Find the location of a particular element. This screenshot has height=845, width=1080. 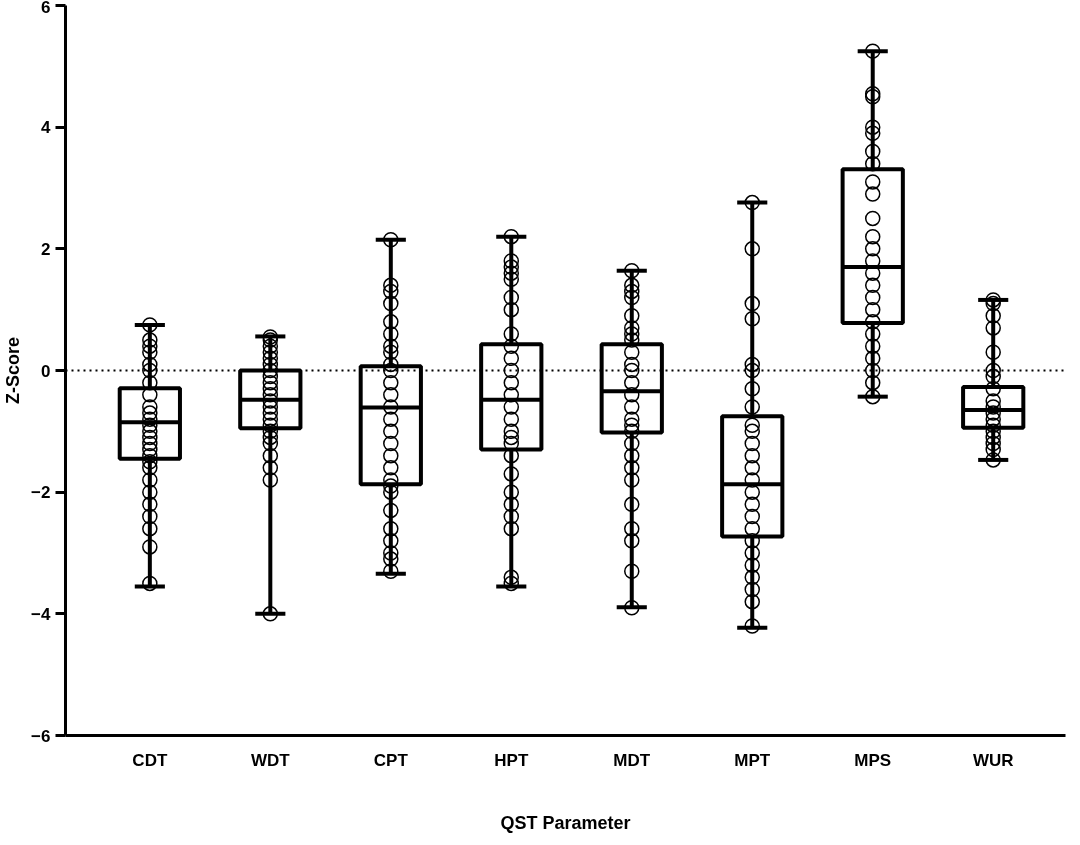

x-tick-label: CDT is located at coordinates (150, 760).